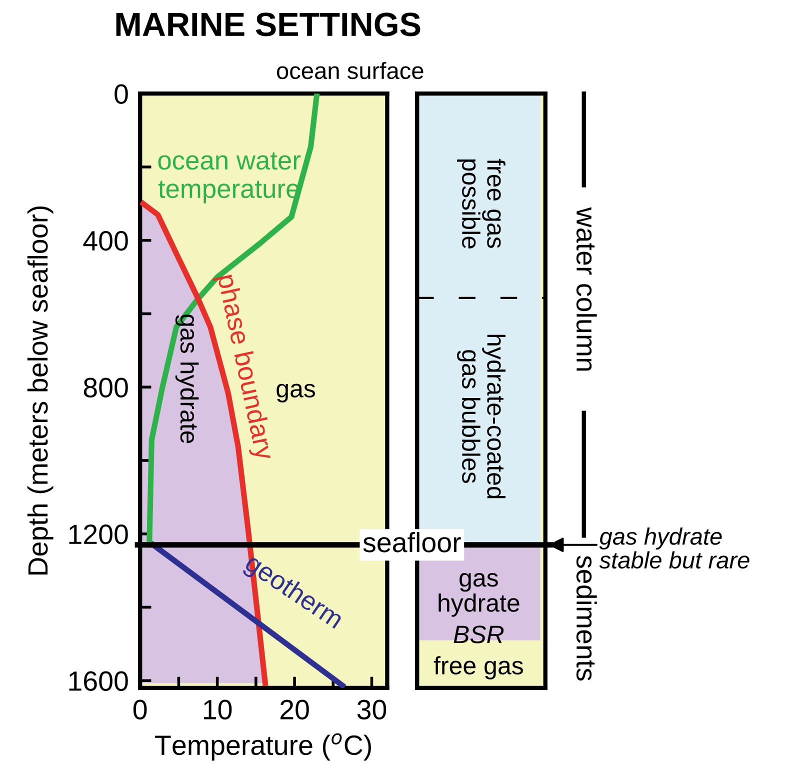 Image resolution: width=787 pixels, height=780 pixels. Describe the element at coordinates (674, 548) in the screenshot. I see `text: gas hydrate stable but rare` at that location.